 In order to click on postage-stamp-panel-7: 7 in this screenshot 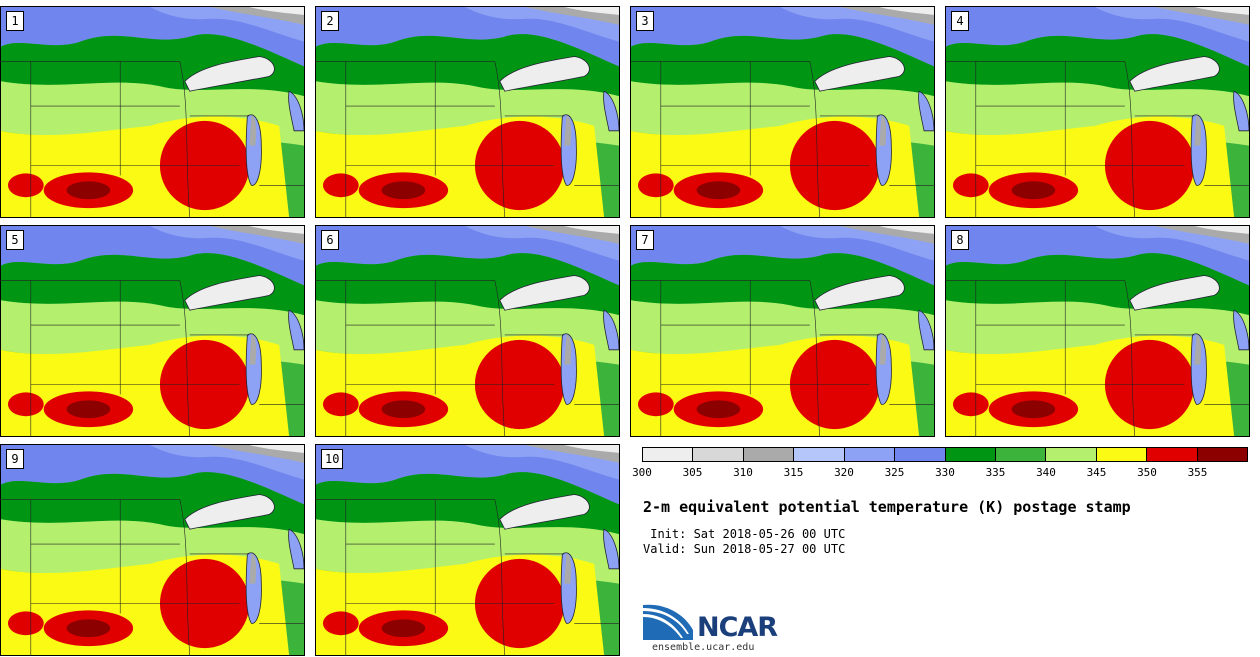, I will do `click(782, 331)`.